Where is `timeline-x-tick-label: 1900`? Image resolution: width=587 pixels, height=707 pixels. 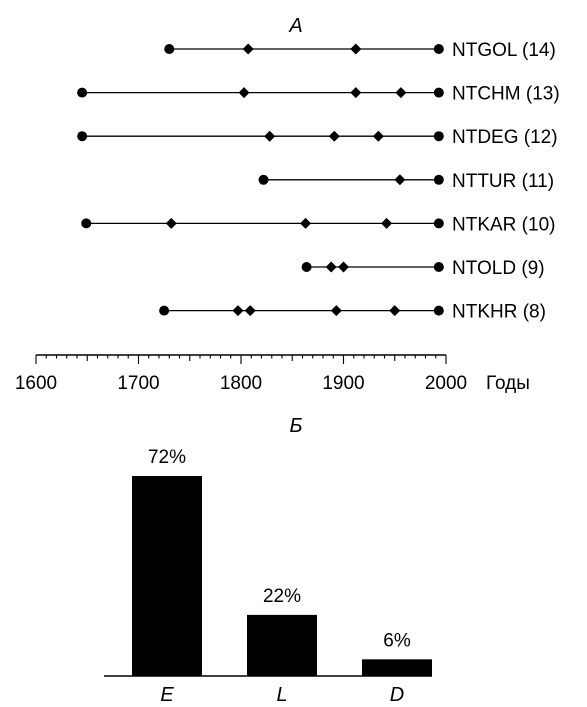 timeline-x-tick-label: 1900 is located at coordinates (343, 383).